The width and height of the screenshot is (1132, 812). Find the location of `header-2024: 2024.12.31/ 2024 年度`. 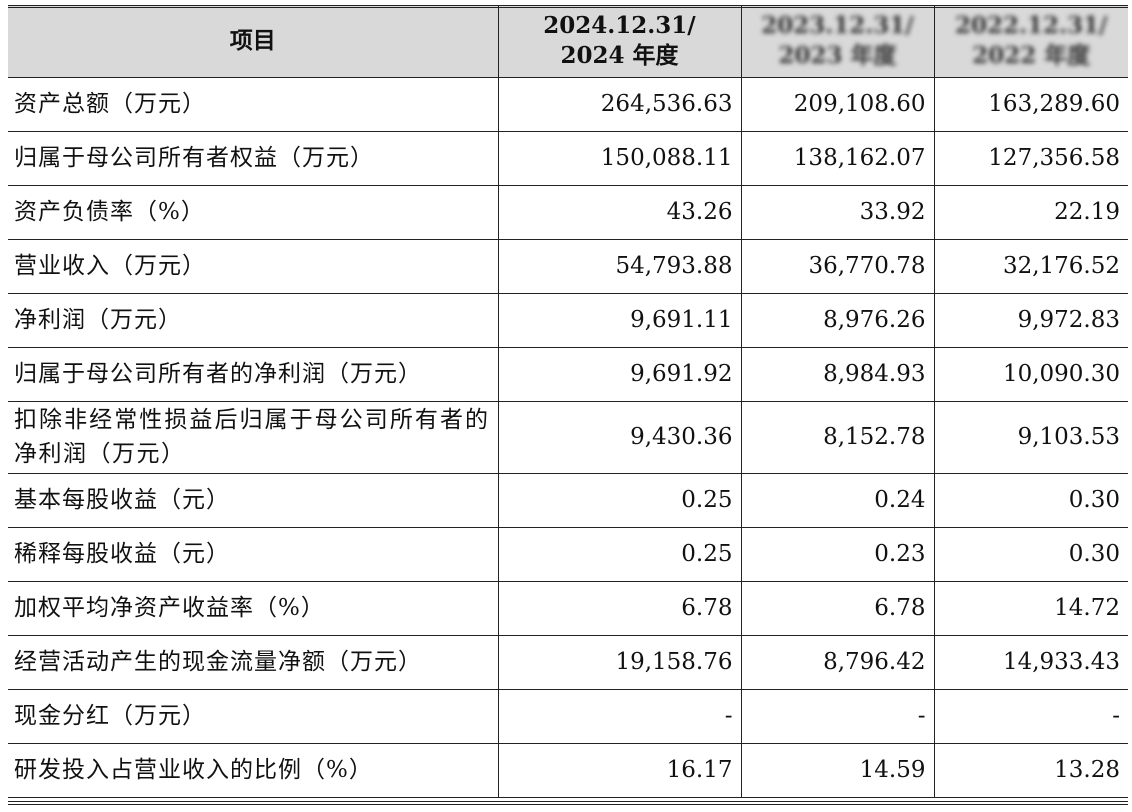

header-2024: 2024.12.31/ 2024 年度 is located at coordinates (620, 41).